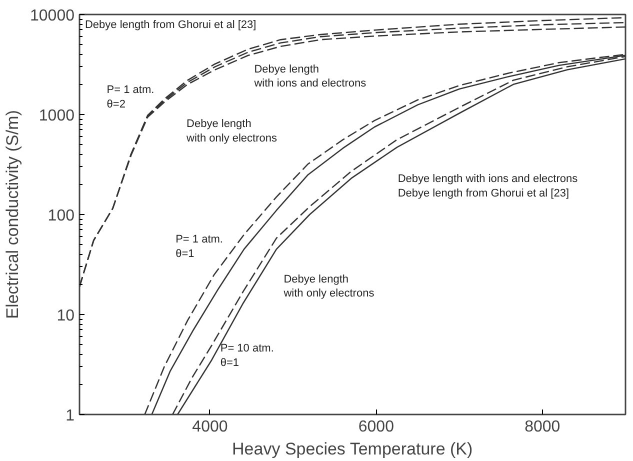 Image resolution: width=633 pixels, height=461 pixels. Describe the element at coordinates (170, 24) in the screenshot. I see `annotation: Debye length from Ghorui et al [23]` at that location.